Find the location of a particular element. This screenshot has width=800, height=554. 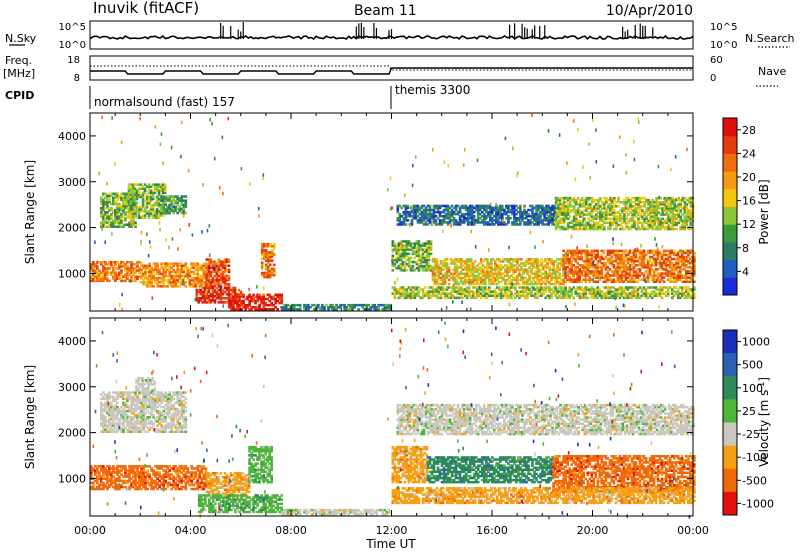

nave-tick-top: 60 is located at coordinates (716, 60).